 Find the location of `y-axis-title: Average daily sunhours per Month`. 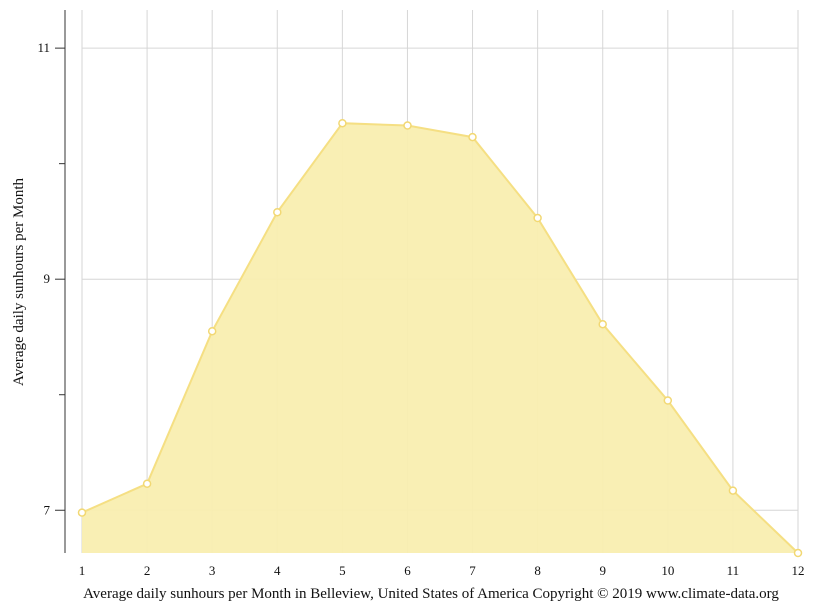

y-axis-title: Average daily sunhours per Month is located at coordinates (19, 282).